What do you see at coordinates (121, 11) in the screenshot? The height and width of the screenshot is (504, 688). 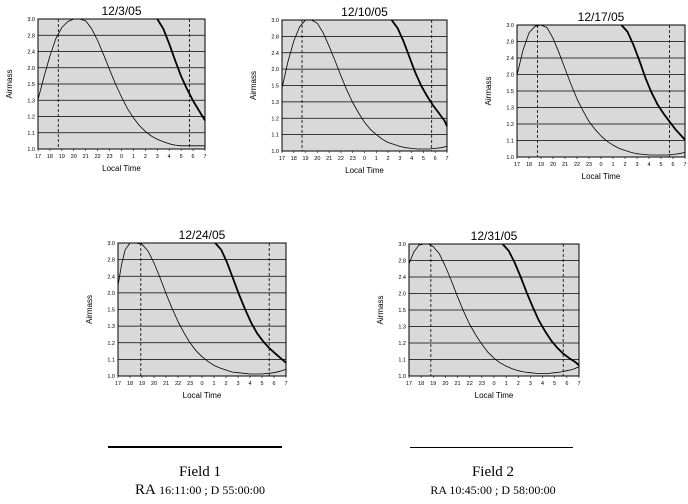 I see `chart-title: 12/3/05` at bounding box center [121, 11].